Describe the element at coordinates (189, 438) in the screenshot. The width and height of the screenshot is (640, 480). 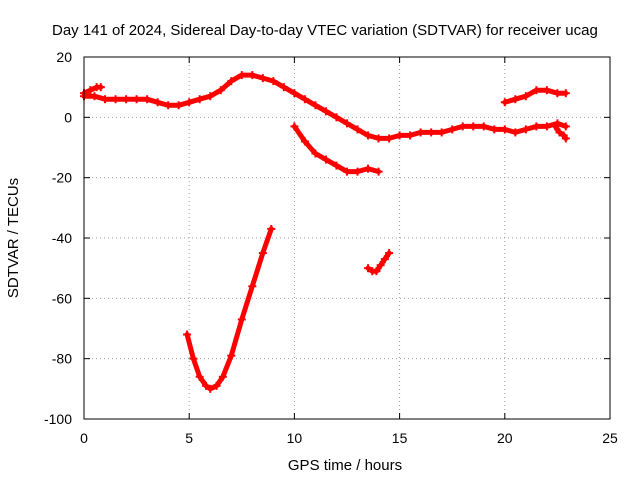
I see `x-tick-label: 5` at that location.